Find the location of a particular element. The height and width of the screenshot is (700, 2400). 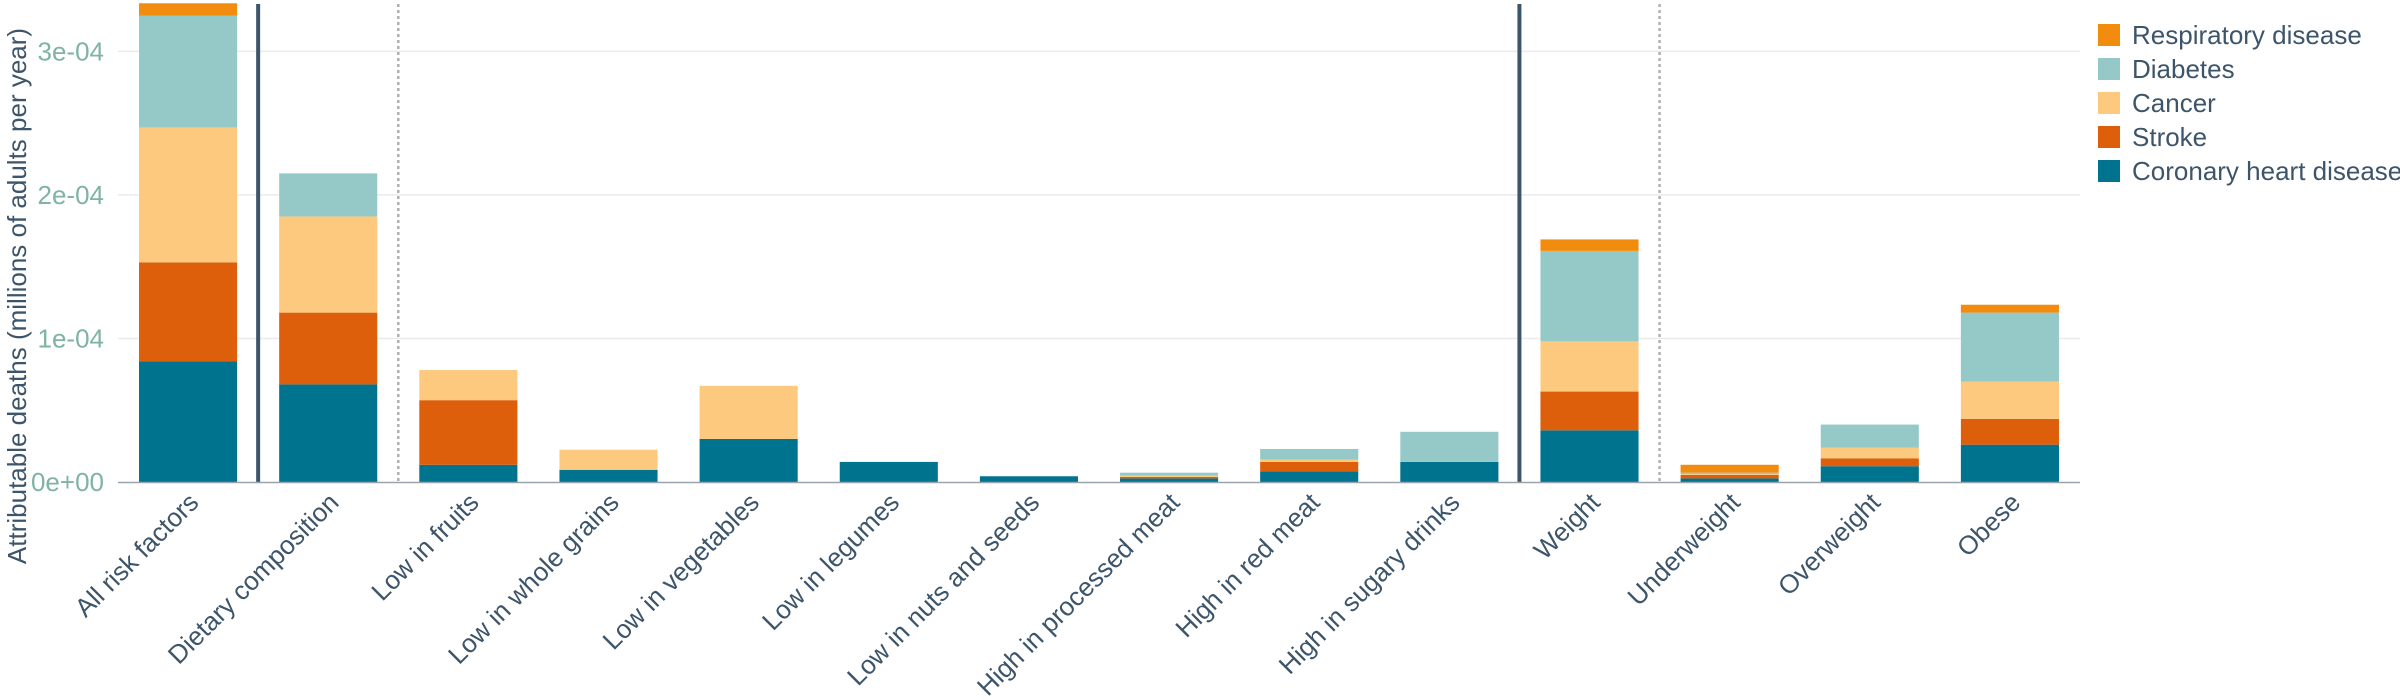

legend-label-1: Stroke is located at coordinates (2169, 137).